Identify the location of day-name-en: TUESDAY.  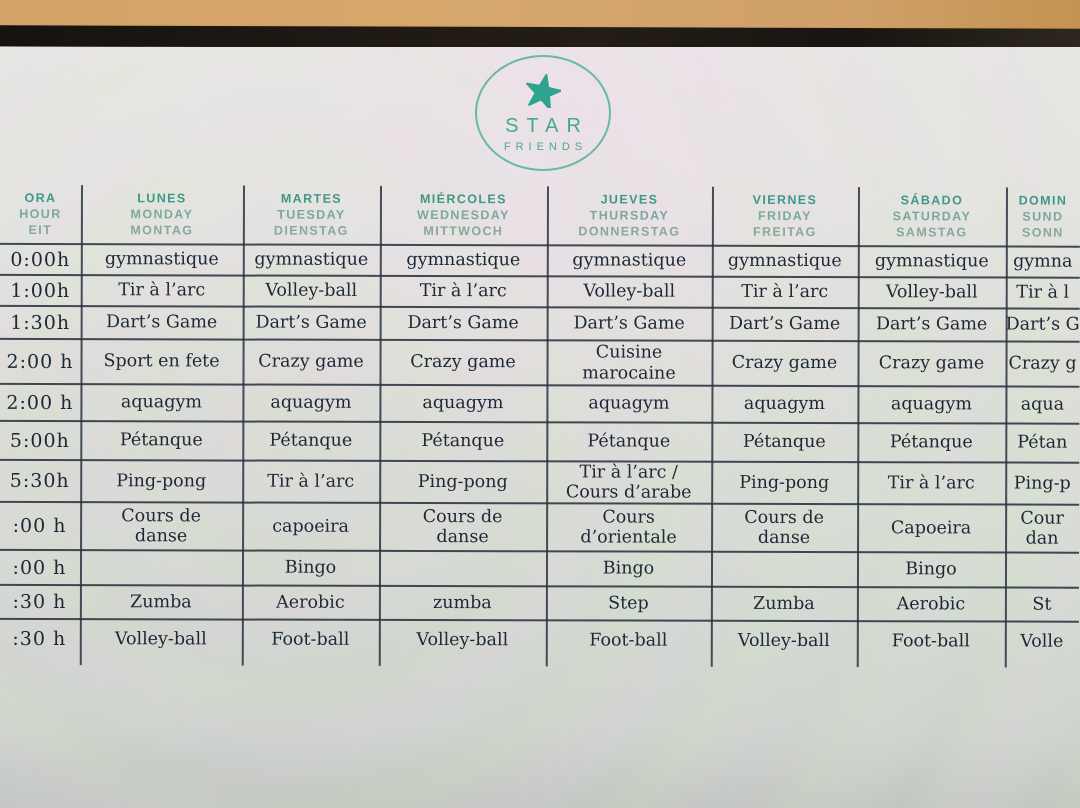
(311, 214).